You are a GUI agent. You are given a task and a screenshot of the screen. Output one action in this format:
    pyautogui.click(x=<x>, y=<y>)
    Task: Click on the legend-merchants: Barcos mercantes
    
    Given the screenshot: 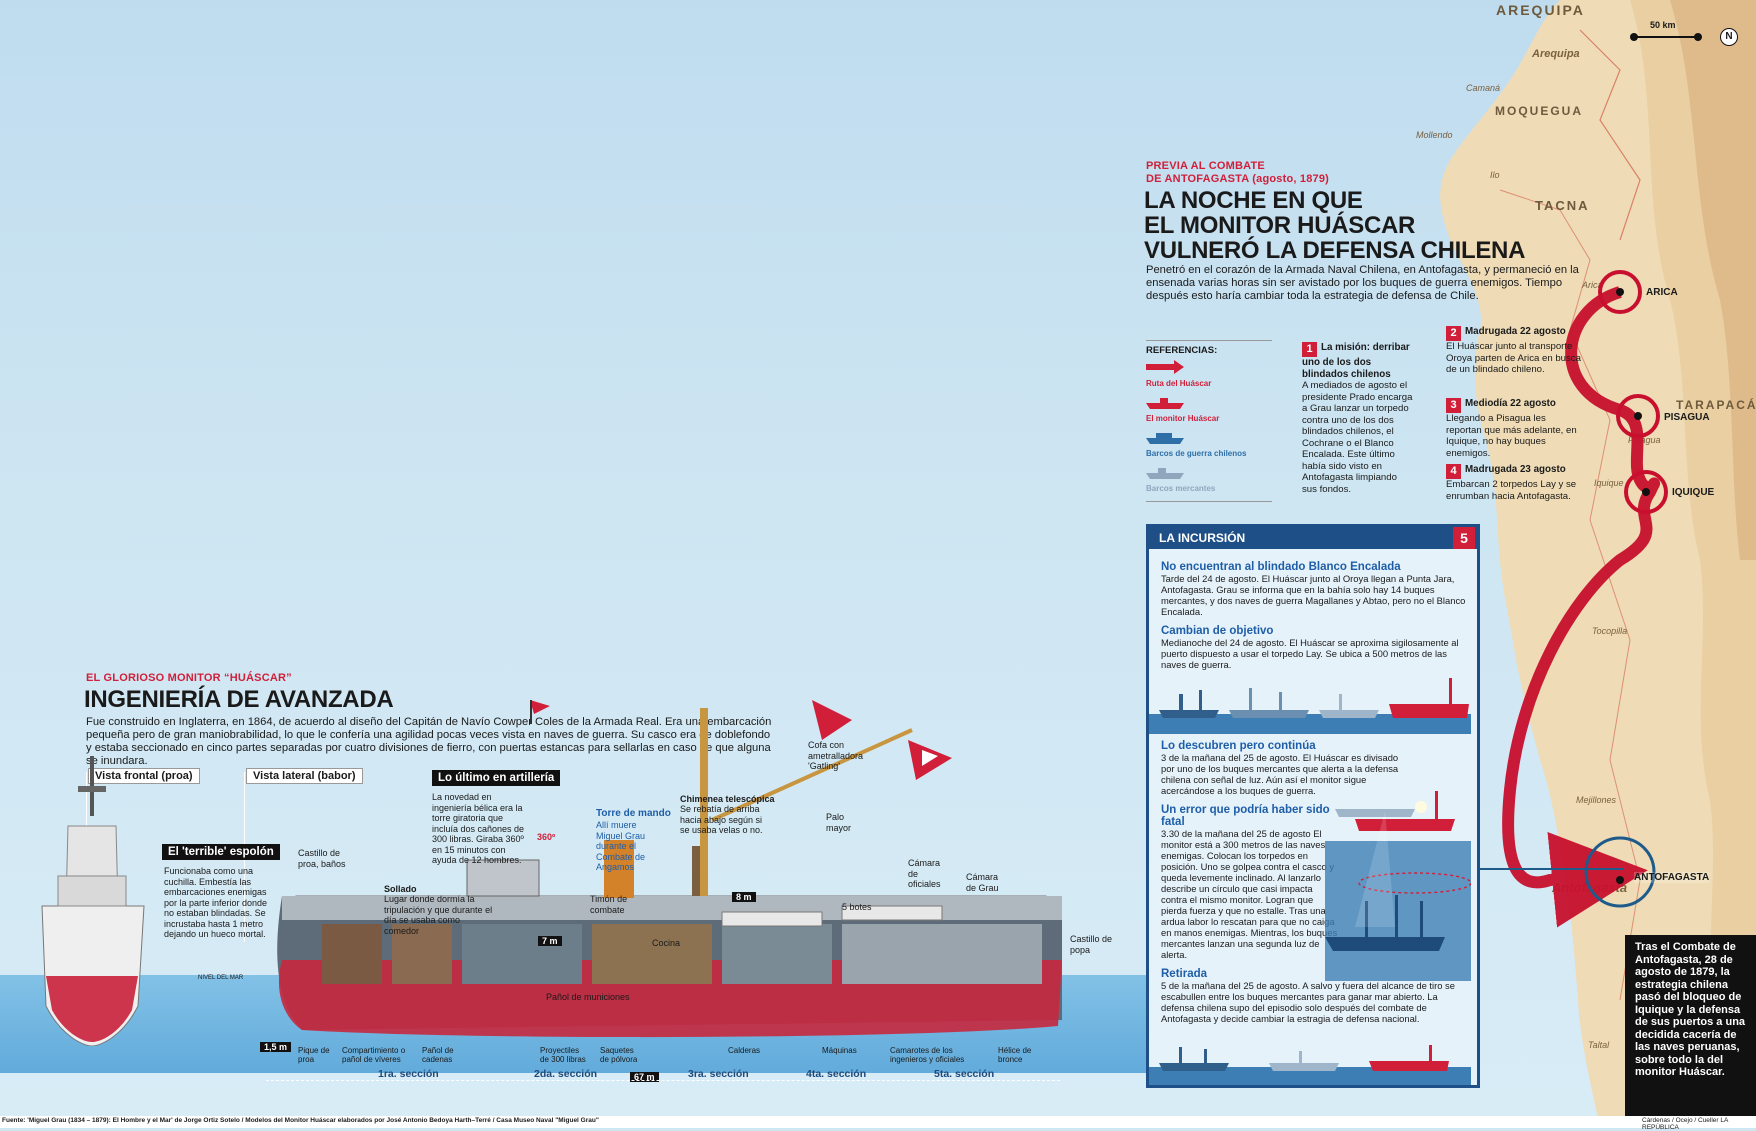 What is the action you would take?
    pyautogui.click(x=1181, y=488)
    